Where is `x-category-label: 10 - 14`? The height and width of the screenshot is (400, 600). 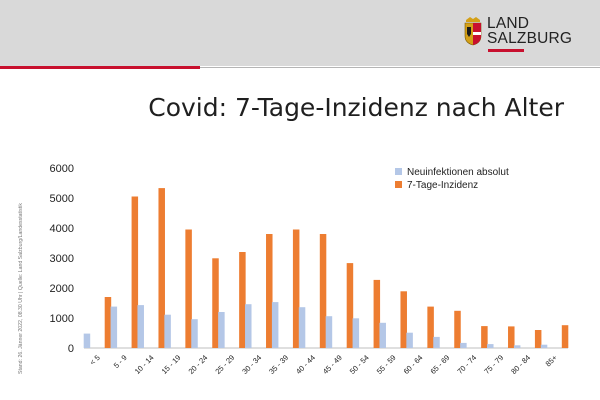
x-category-label: 10 - 14 is located at coordinates (144, 364).